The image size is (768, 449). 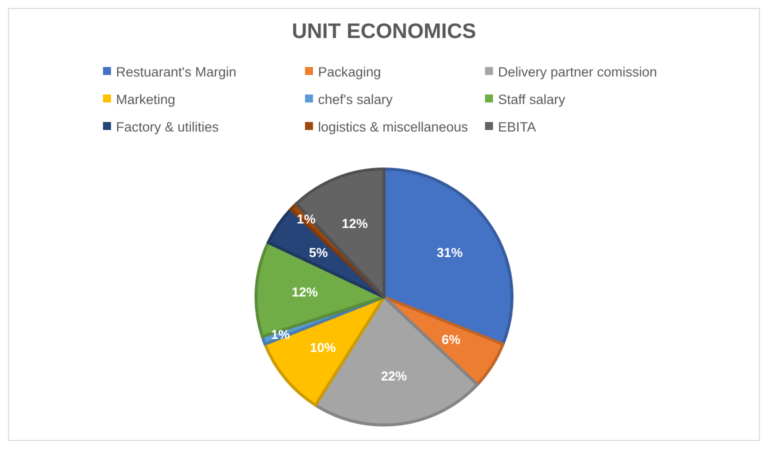 What do you see at coordinates (176, 72) in the screenshot?
I see `legend-label: Restuarant's Margin` at bounding box center [176, 72].